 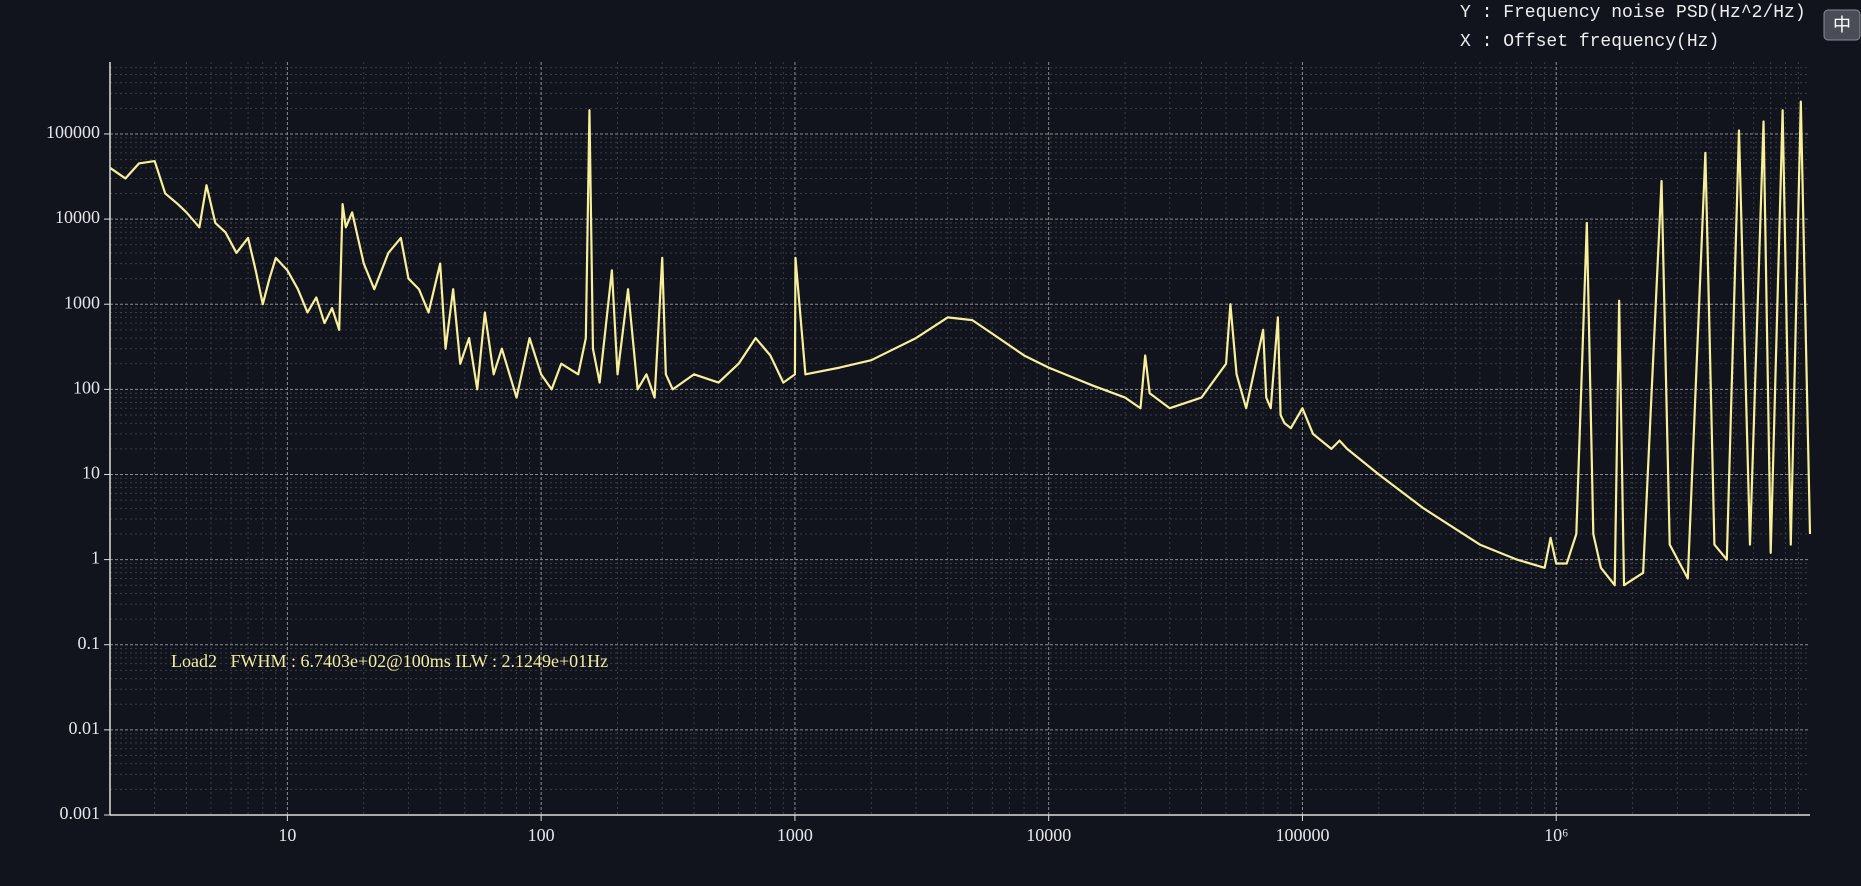 What do you see at coordinates (1633, 13) in the screenshot?
I see `y-axis-label: Y : Frequency noise PSD(Hz^2/Hz)` at bounding box center [1633, 13].